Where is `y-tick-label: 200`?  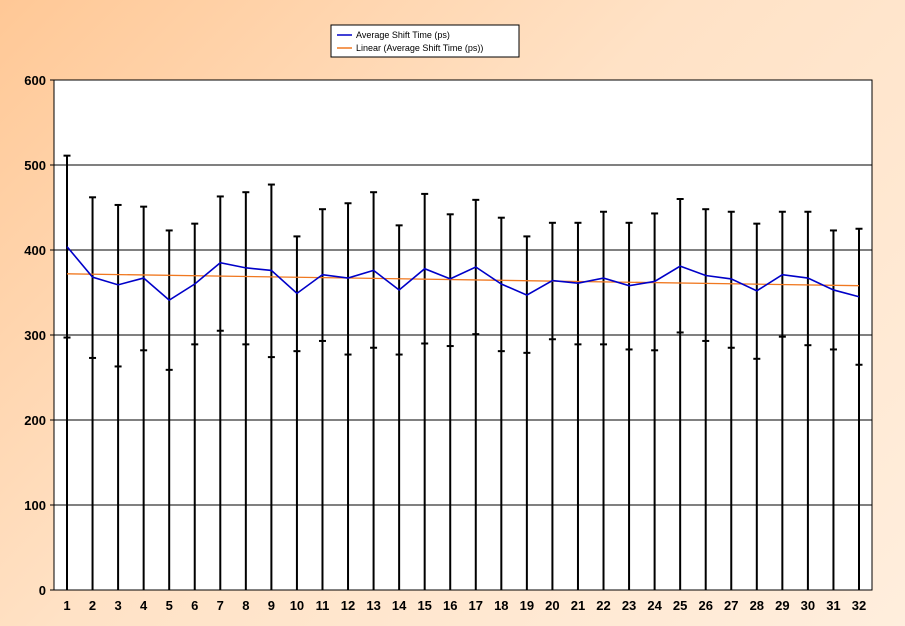
y-tick-label: 200 is located at coordinates (35, 420).